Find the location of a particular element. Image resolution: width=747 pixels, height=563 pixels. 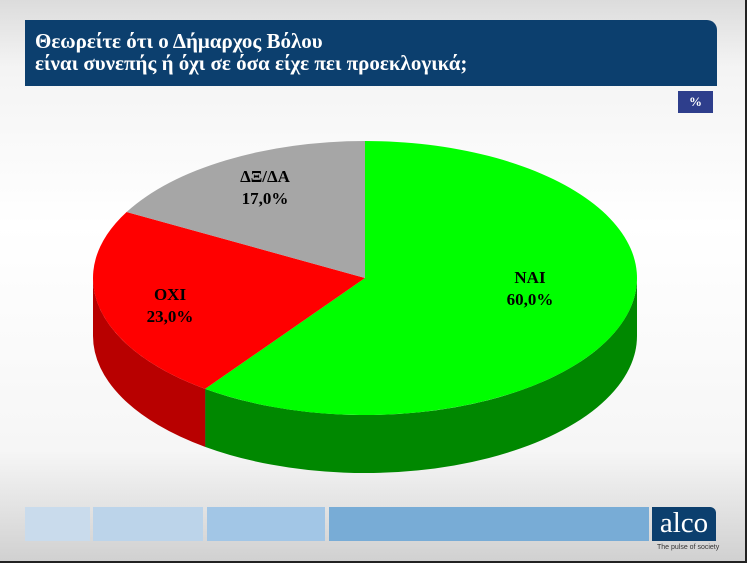

slice-value-0: 60,0% is located at coordinates (530, 299).